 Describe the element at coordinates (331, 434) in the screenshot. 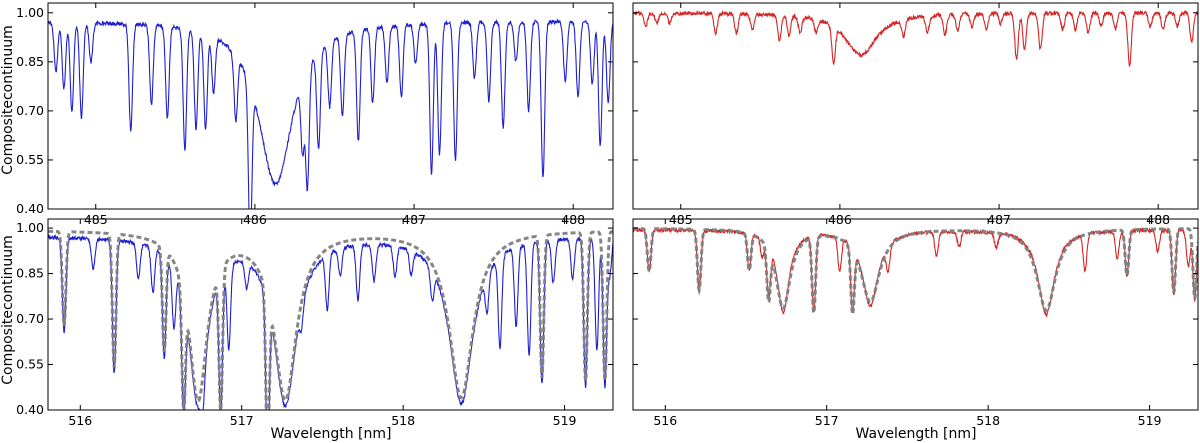

I see `x-axis-label-left: Wavelength [nm]` at that location.